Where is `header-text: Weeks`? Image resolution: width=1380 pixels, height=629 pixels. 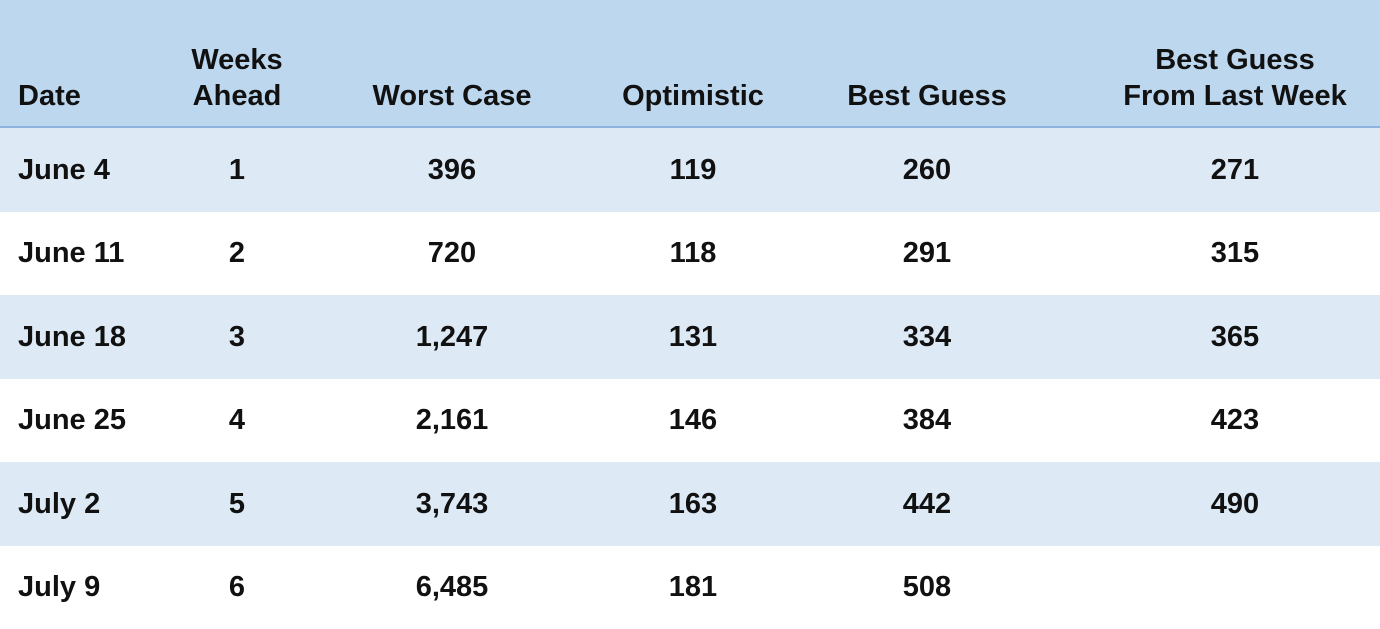
header-text: Weeks is located at coordinates (237, 60).